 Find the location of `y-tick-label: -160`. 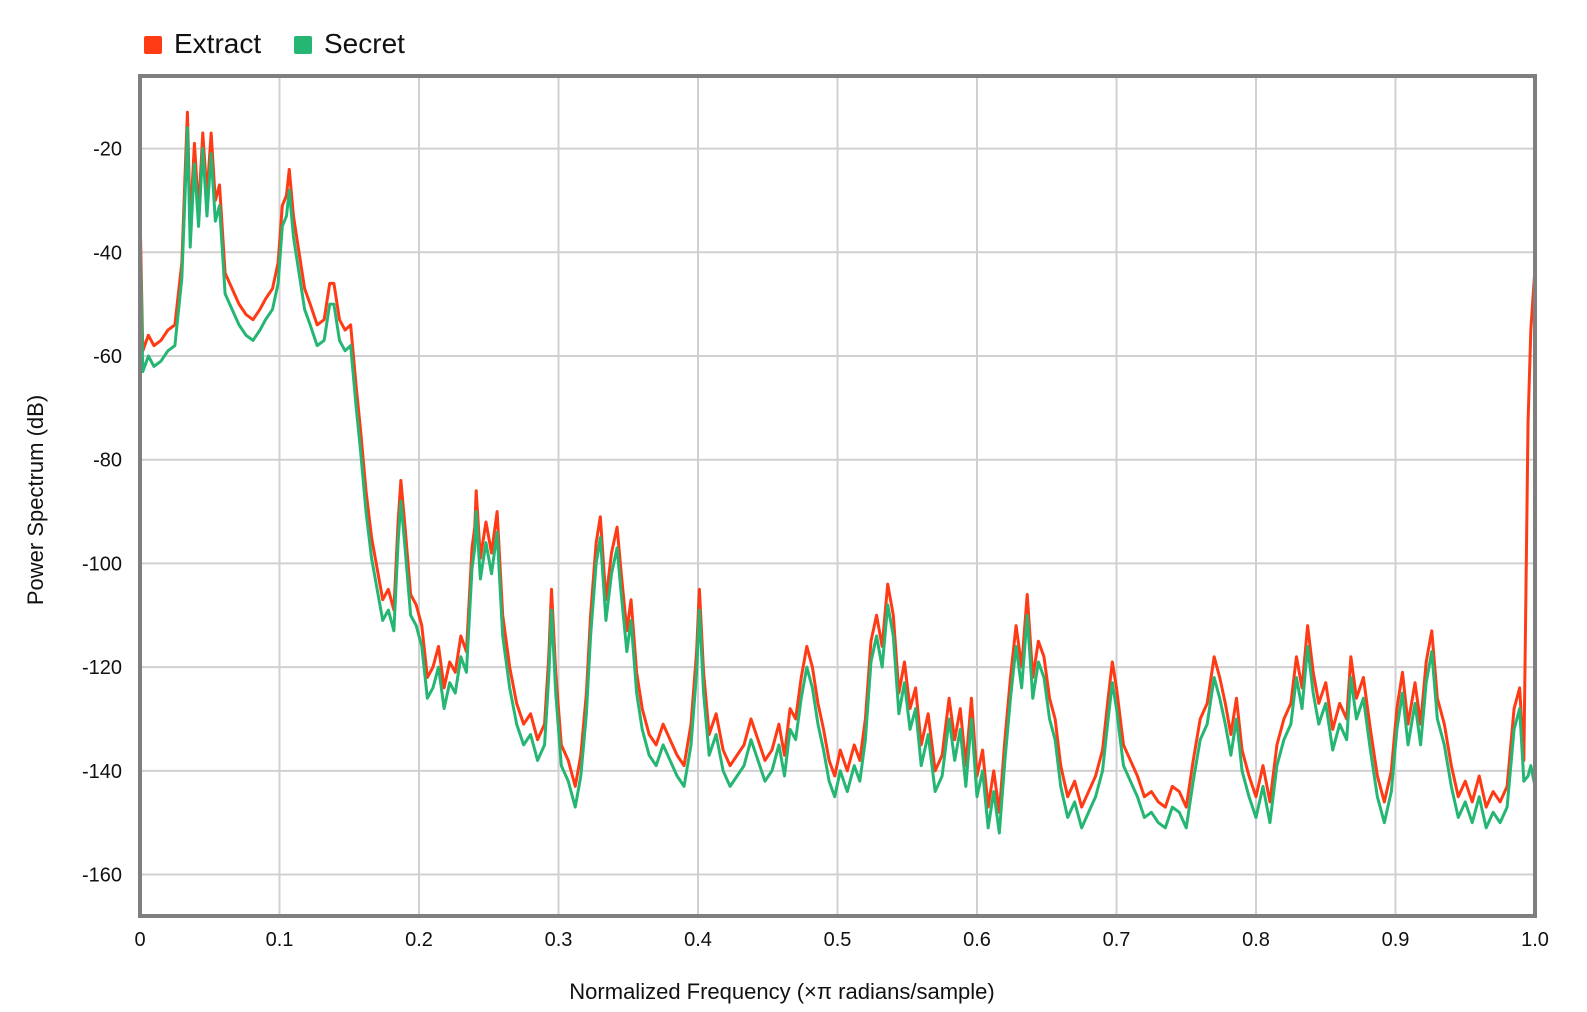

y-tick-label: -160 is located at coordinates (102, 876).